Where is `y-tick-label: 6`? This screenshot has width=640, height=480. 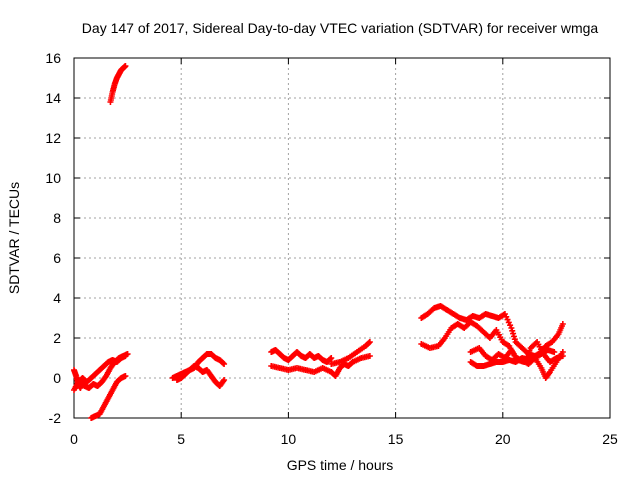 y-tick-label: 6 is located at coordinates (57, 258).